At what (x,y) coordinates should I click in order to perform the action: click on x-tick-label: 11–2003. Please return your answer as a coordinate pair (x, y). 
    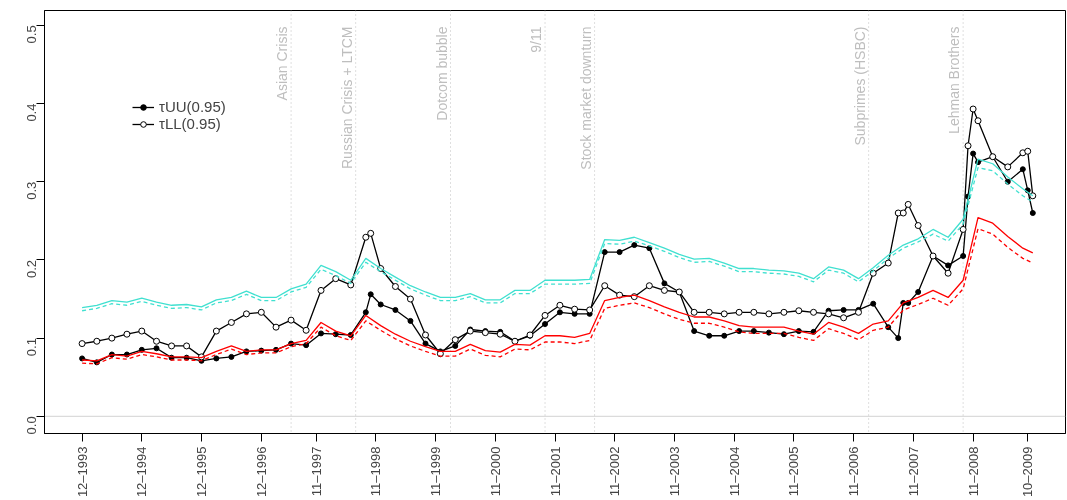
    Looking at the image, I should click on (674, 471).